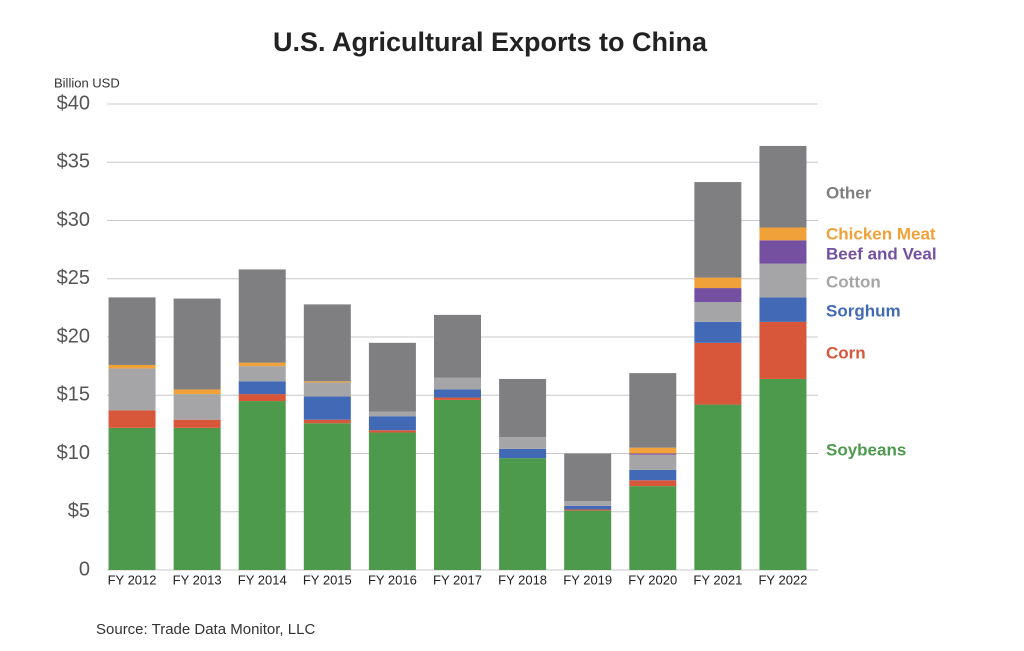  What do you see at coordinates (73, 395) in the screenshot?
I see `y-tick-label: $15` at bounding box center [73, 395].